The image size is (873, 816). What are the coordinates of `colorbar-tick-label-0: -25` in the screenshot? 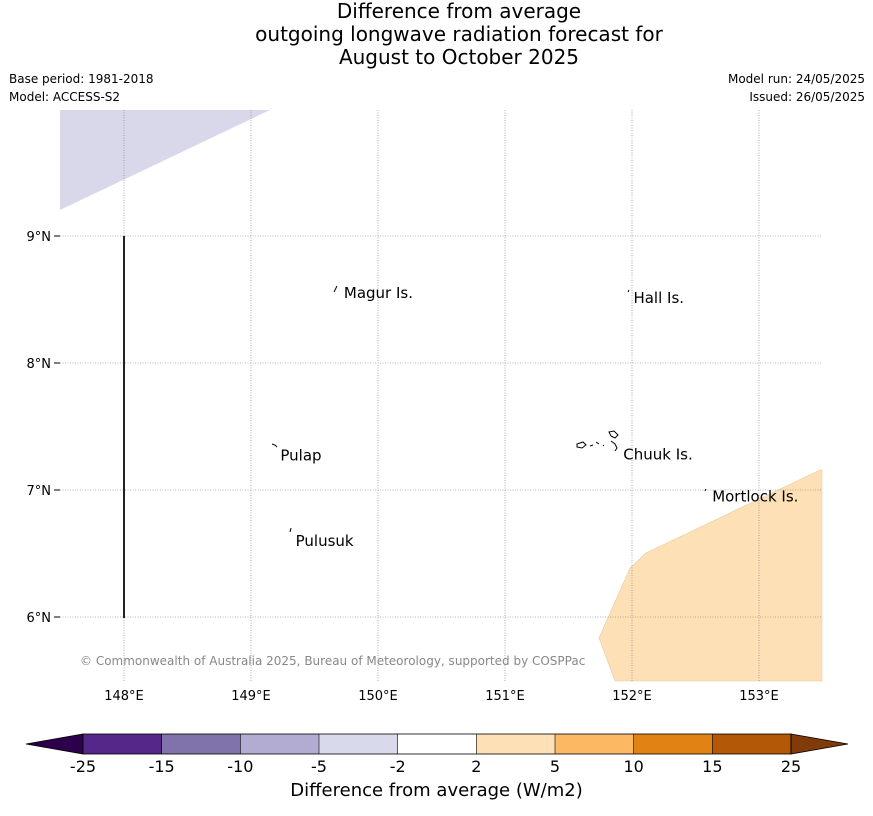 It's located at (83, 766).